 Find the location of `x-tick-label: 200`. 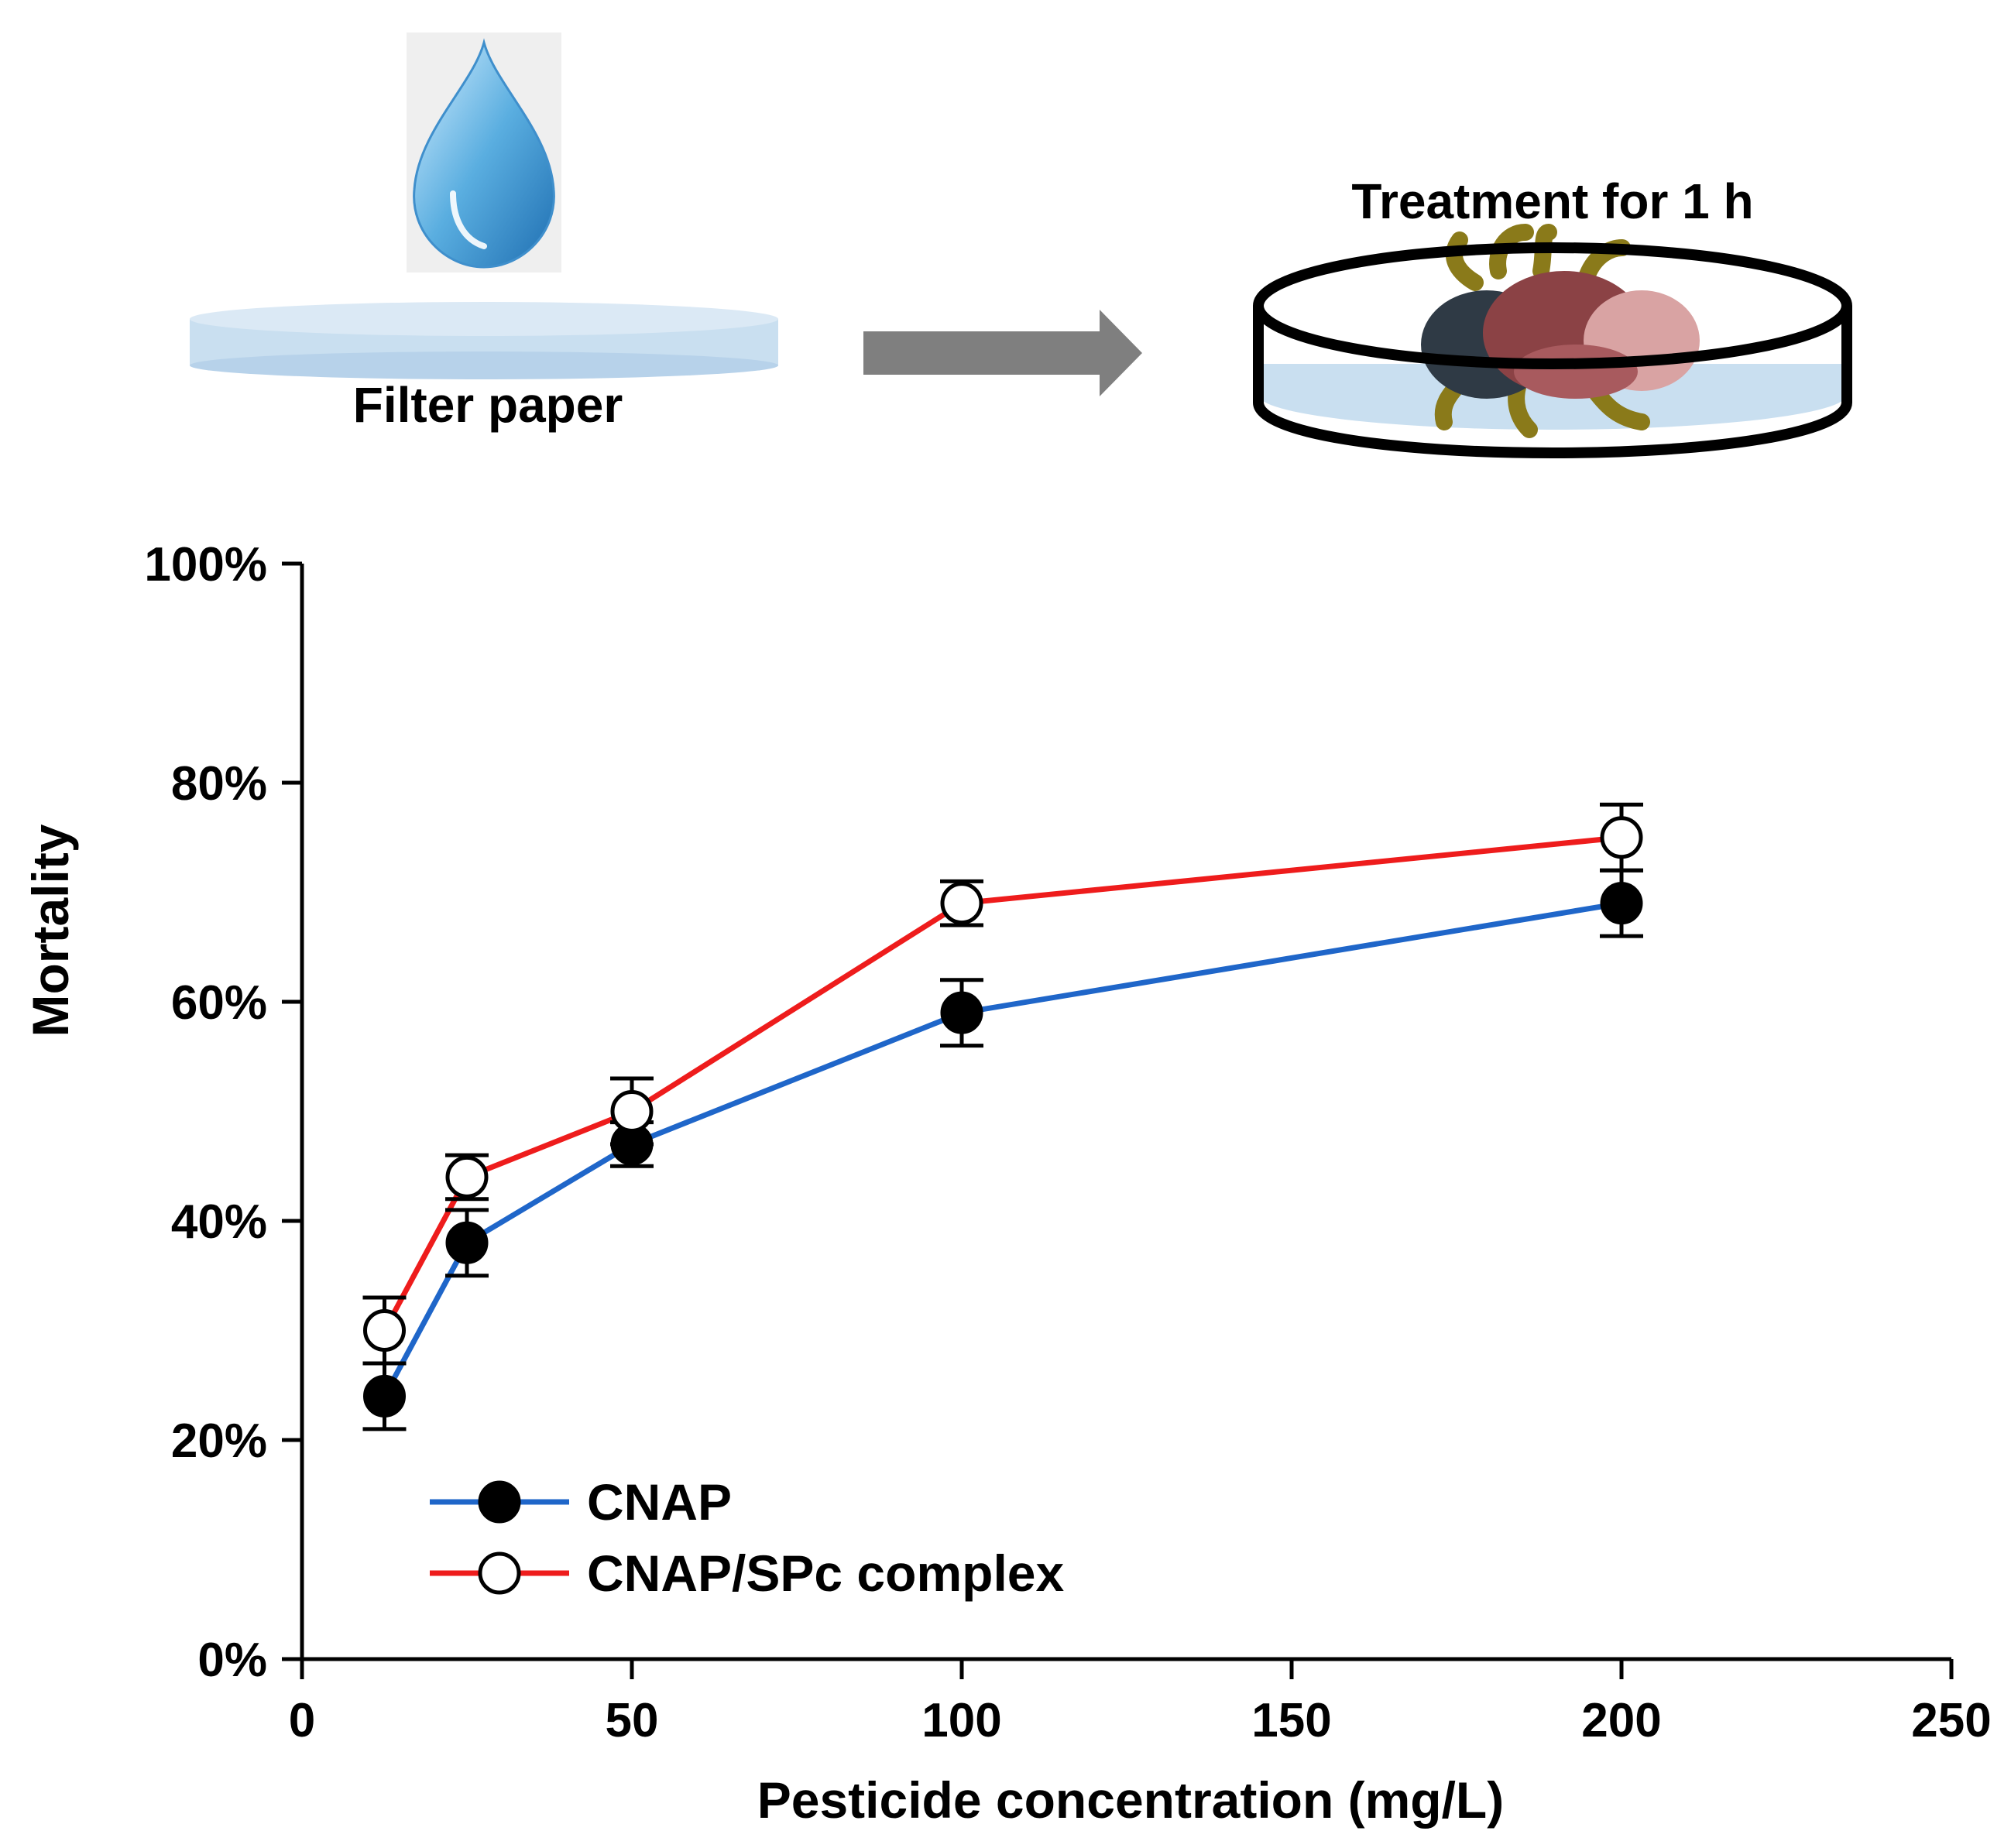

x-tick-label: 200 is located at coordinates (1621, 1720).